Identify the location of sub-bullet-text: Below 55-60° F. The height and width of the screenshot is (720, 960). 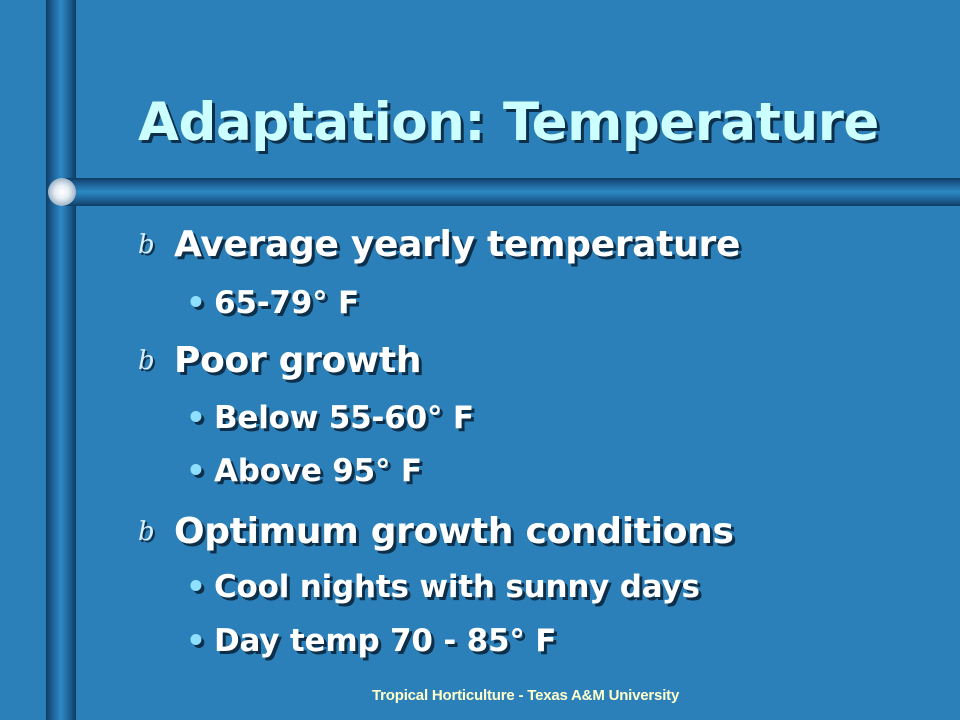
(344, 418).